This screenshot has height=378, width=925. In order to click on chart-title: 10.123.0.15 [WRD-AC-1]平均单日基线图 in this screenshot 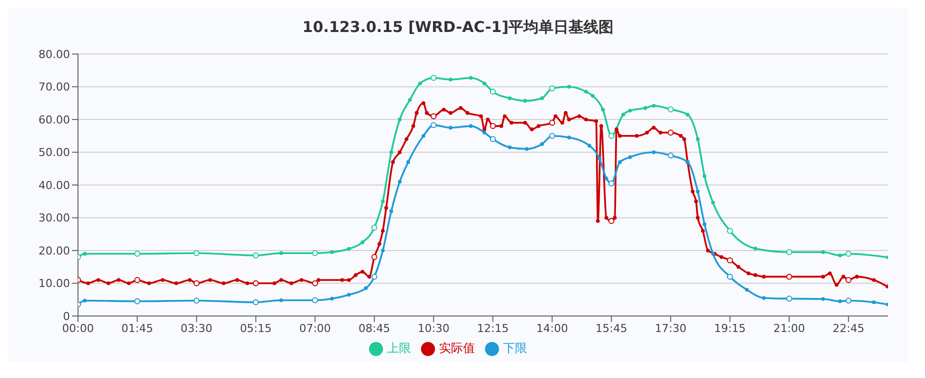, I will do `click(458, 27)`.